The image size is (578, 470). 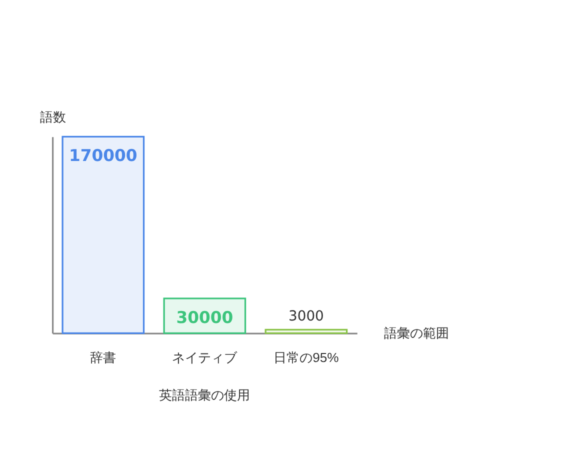 I want to click on data-label: 30000, so click(x=205, y=318).